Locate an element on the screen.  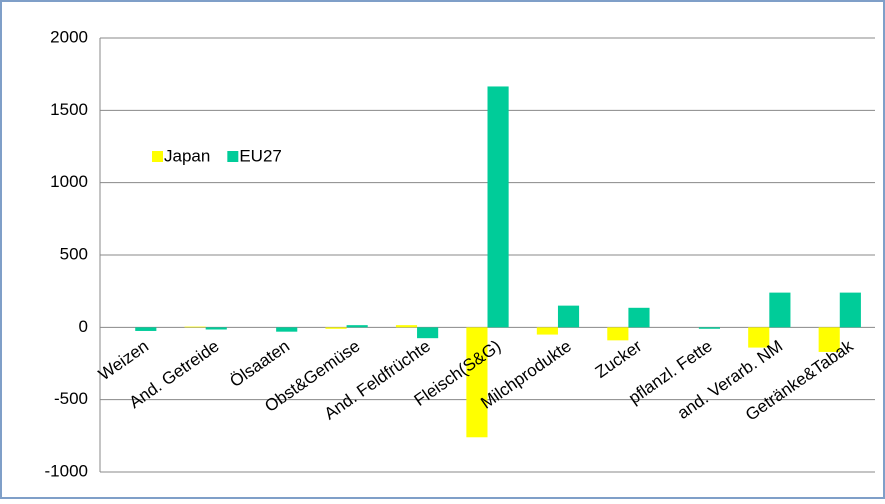
y-tick-label: 1000 is located at coordinates (69, 181).